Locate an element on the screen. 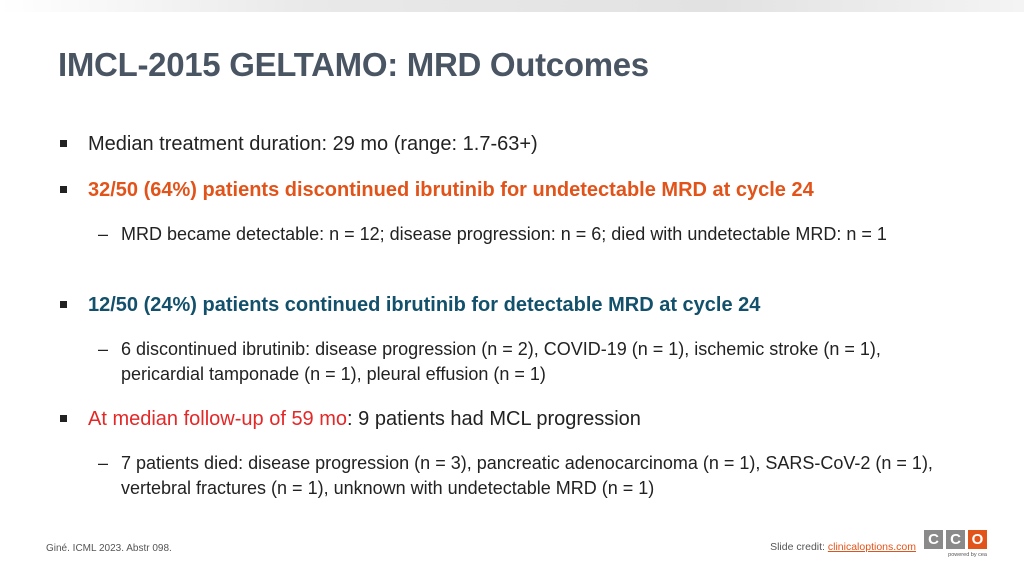 The width and height of the screenshot is (1024, 576). logo-letter-c1: C is located at coordinates (933, 539).